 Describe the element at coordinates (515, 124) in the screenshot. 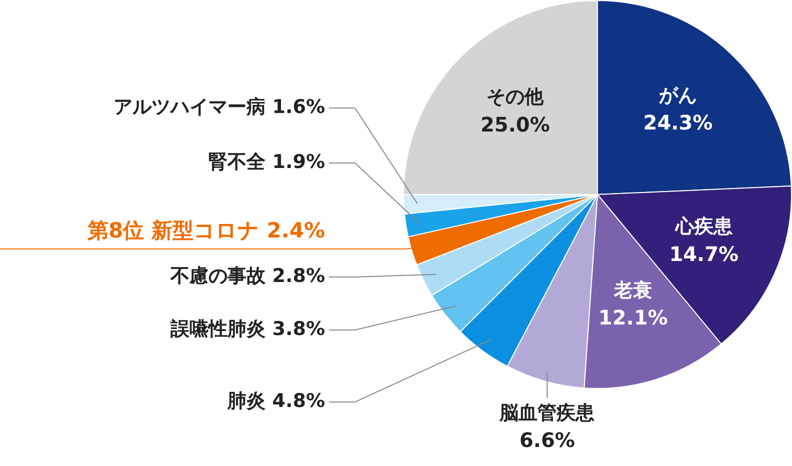

I see `data-label: 25.0%` at that location.